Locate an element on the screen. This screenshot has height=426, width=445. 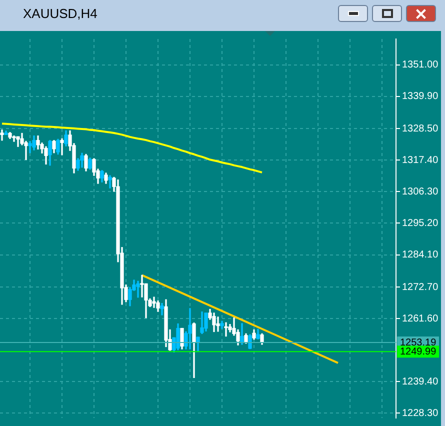
y-tick-label: 1306.30 is located at coordinates (420, 192).